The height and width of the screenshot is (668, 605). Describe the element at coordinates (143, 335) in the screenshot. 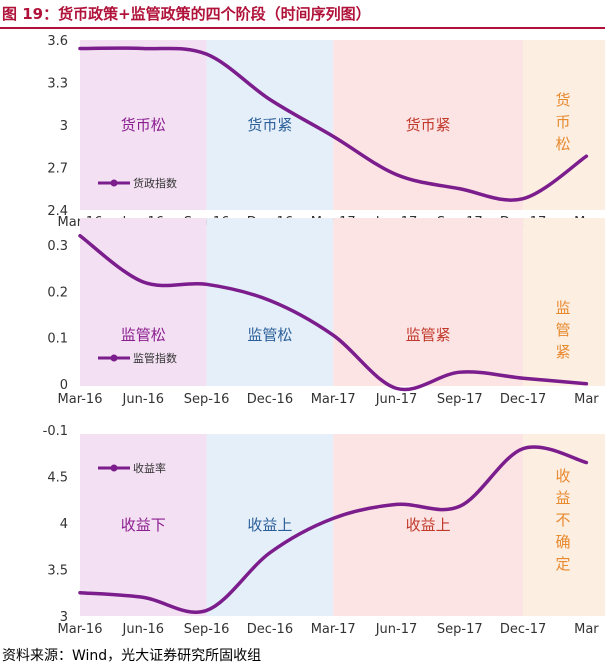

I see `phase-label-1: 监管松` at that location.